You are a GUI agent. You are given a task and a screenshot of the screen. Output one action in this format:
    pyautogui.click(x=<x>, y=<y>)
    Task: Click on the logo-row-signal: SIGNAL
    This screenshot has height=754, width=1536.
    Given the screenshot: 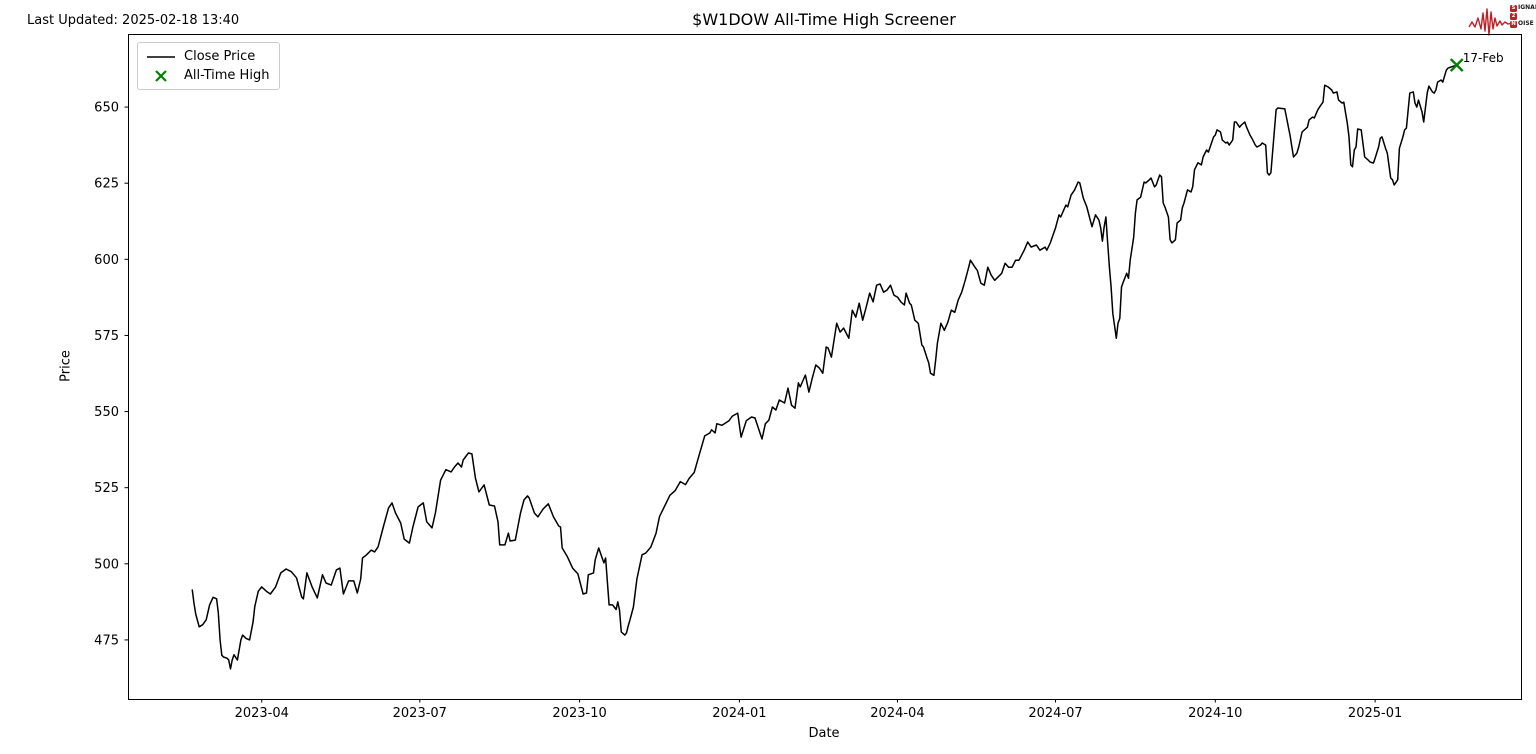 What is the action you would take?
    pyautogui.click(x=1523, y=8)
    